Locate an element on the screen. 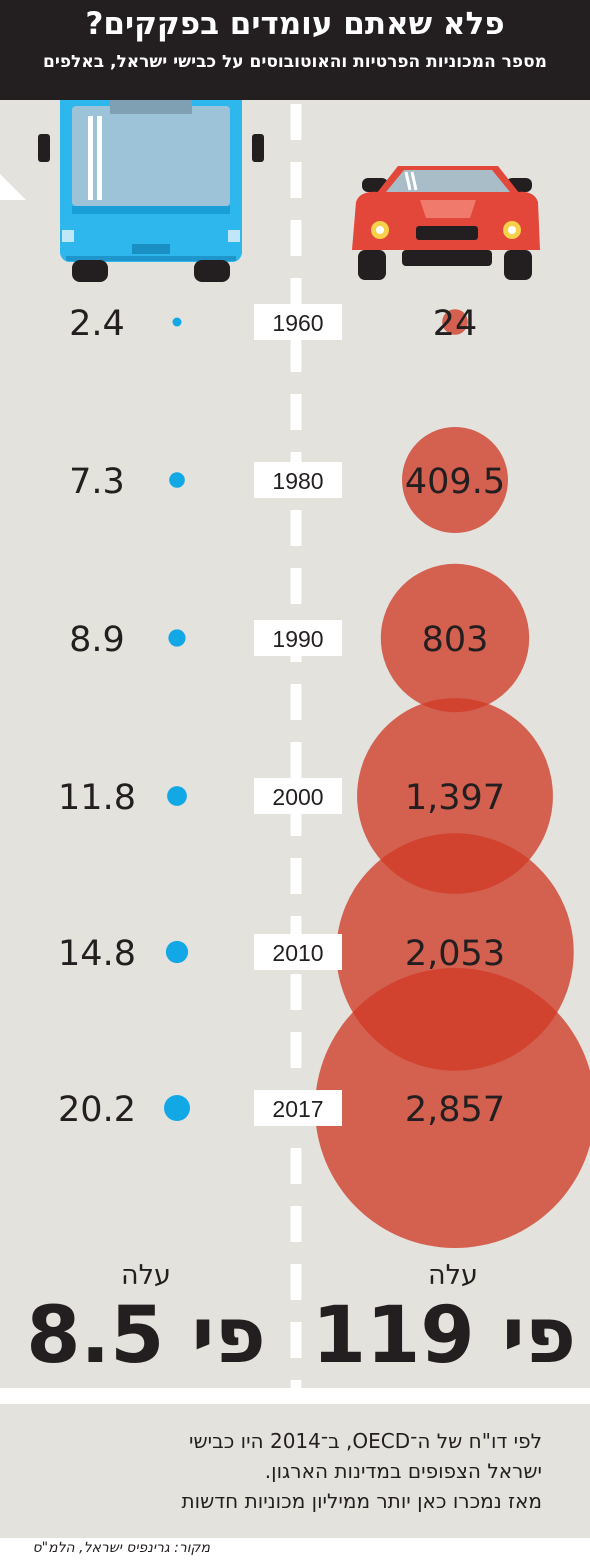  year-label: 1960 is located at coordinates (297, 323).